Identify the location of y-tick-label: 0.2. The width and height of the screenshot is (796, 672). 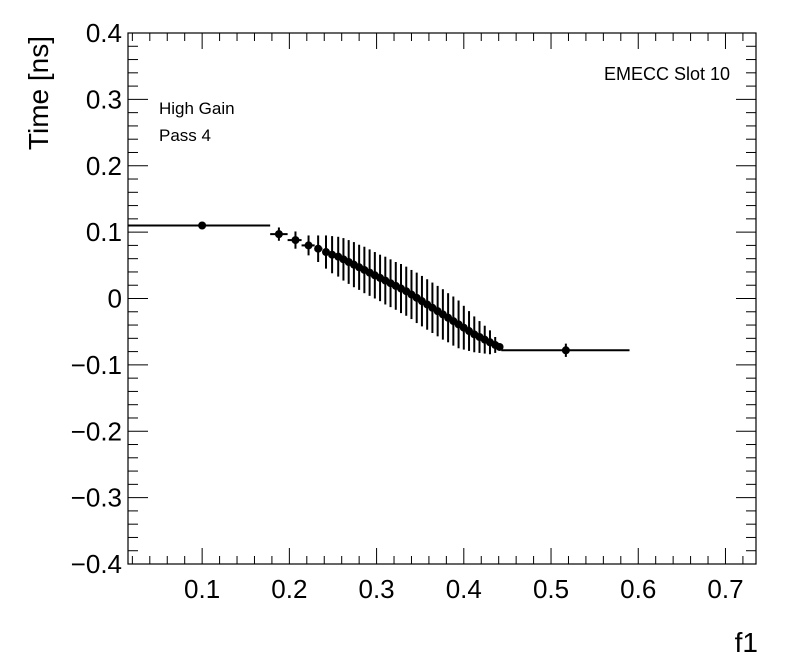
(104, 166).